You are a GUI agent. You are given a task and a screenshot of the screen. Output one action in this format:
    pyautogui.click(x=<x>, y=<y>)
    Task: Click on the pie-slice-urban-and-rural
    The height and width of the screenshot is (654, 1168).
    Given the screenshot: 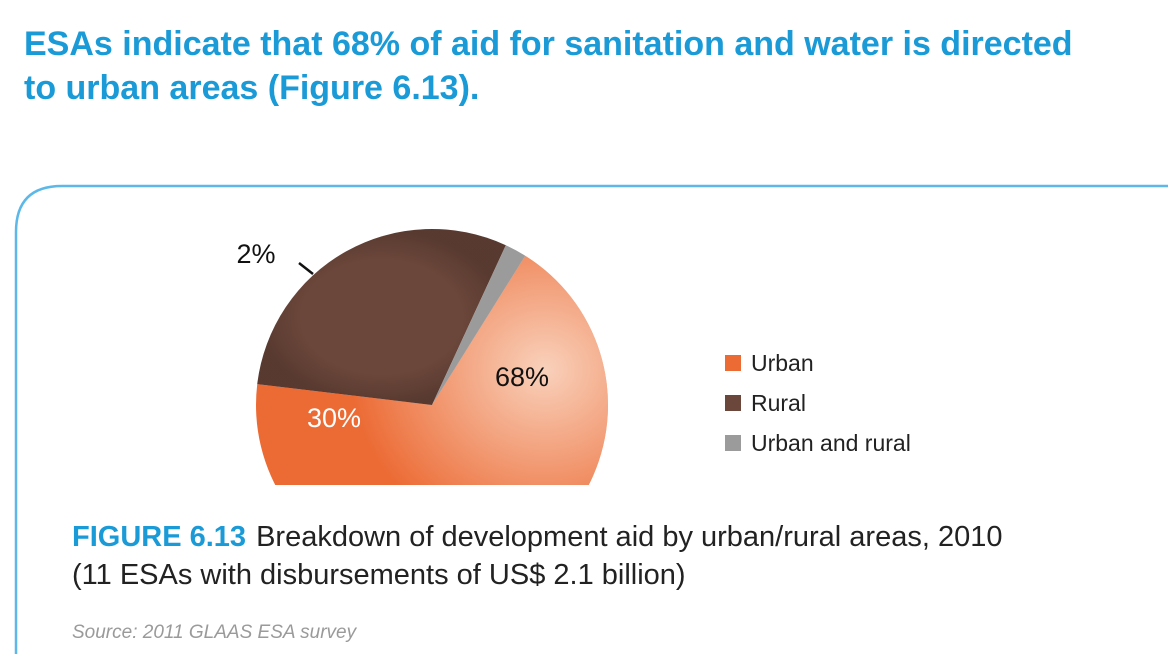 What is the action you would take?
    pyautogui.click(x=479, y=325)
    